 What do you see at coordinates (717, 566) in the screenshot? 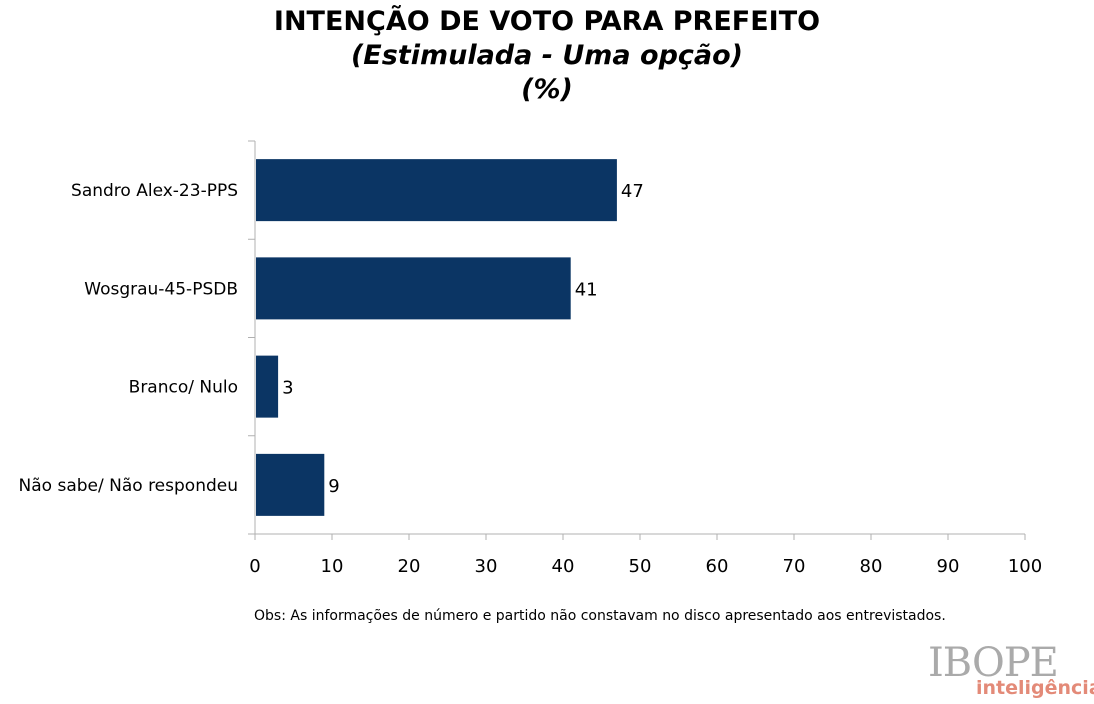
I see `x-tick-label: 60` at bounding box center [717, 566].